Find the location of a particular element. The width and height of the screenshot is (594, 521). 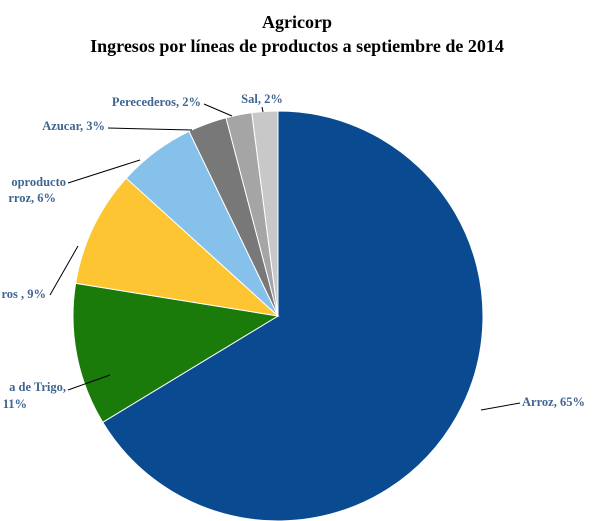

data-label: Azucar, 3% is located at coordinates (73, 126).